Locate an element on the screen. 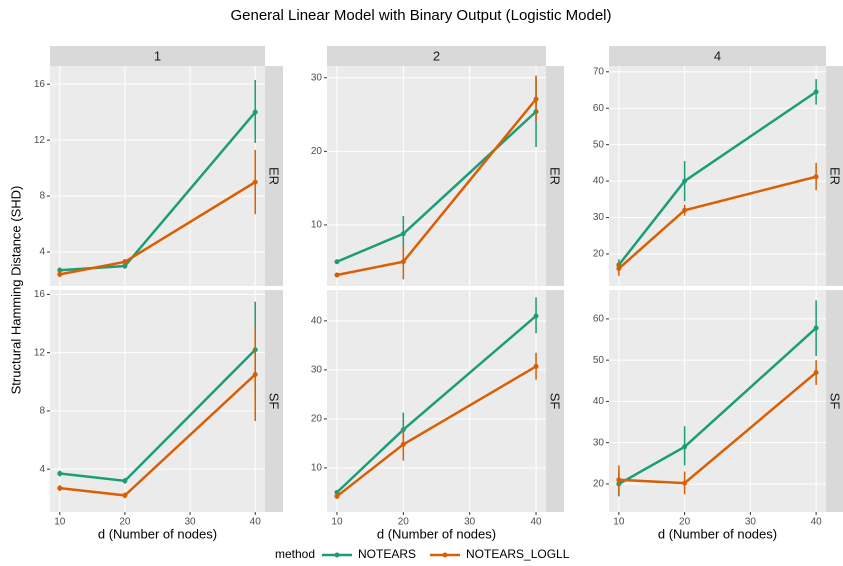 This screenshot has width=843, height=566. column-label: 4 is located at coordinates (717, 55).